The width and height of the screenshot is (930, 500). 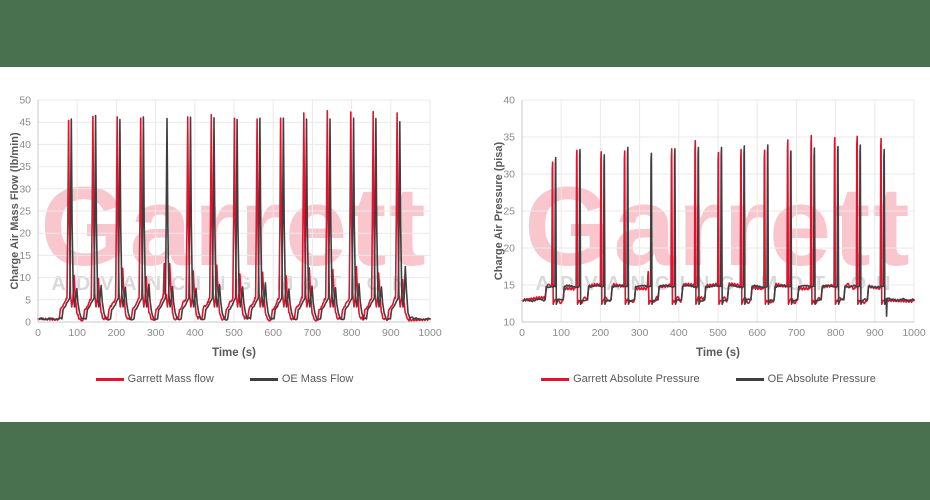 I want to click on legend-item: OE Mass Flow, so click(x=301, y=379).